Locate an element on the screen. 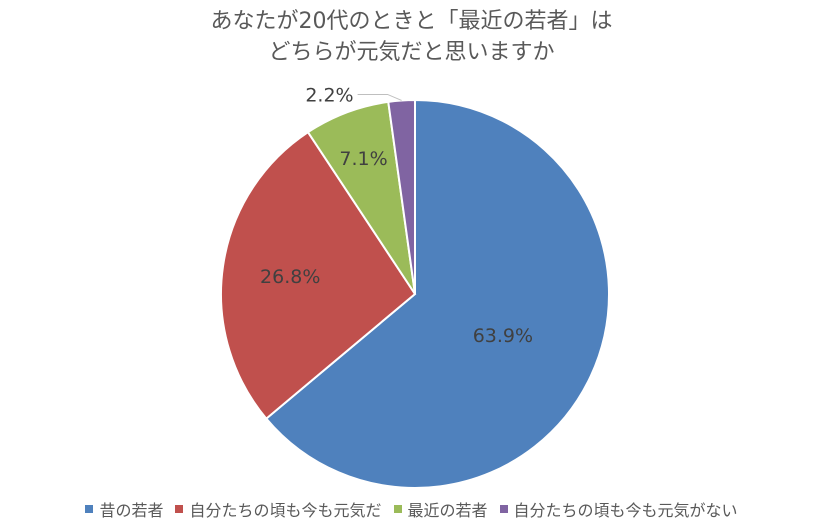 The width and height of the screenshot is (823, 531). legend-label-both-not-genki: 自分たちの頃も今も元気がない is located at coordinates (625, 510).